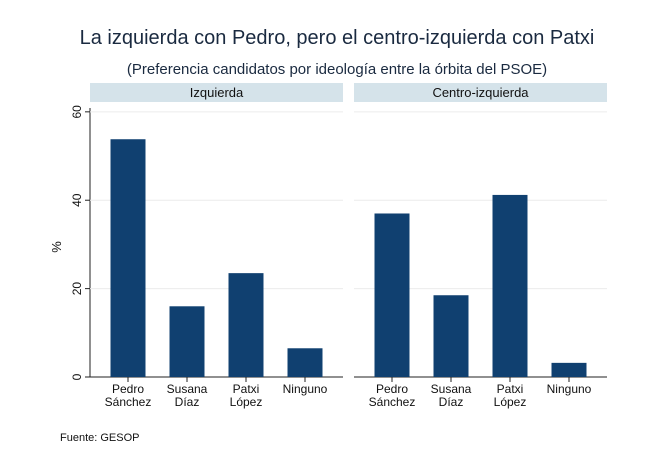  Describe the element at coordinates (187, 389) in the screenshot. I see `category-label-0-1-0: Susana` at that location.